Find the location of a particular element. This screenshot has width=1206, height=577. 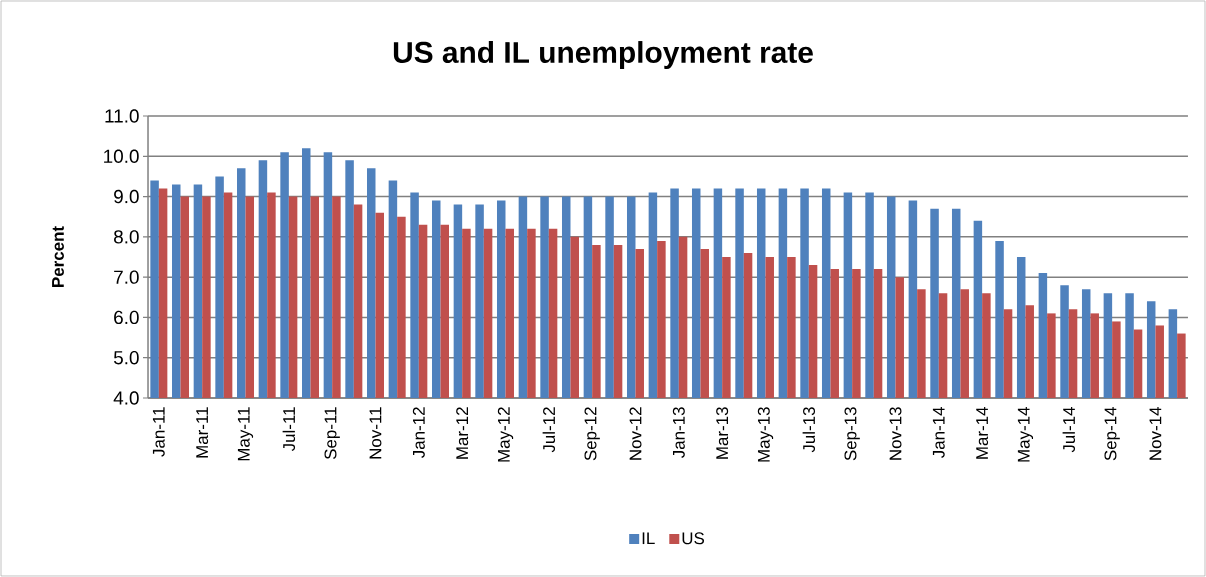

legend-label: IL is located at coordinates (648, 538).